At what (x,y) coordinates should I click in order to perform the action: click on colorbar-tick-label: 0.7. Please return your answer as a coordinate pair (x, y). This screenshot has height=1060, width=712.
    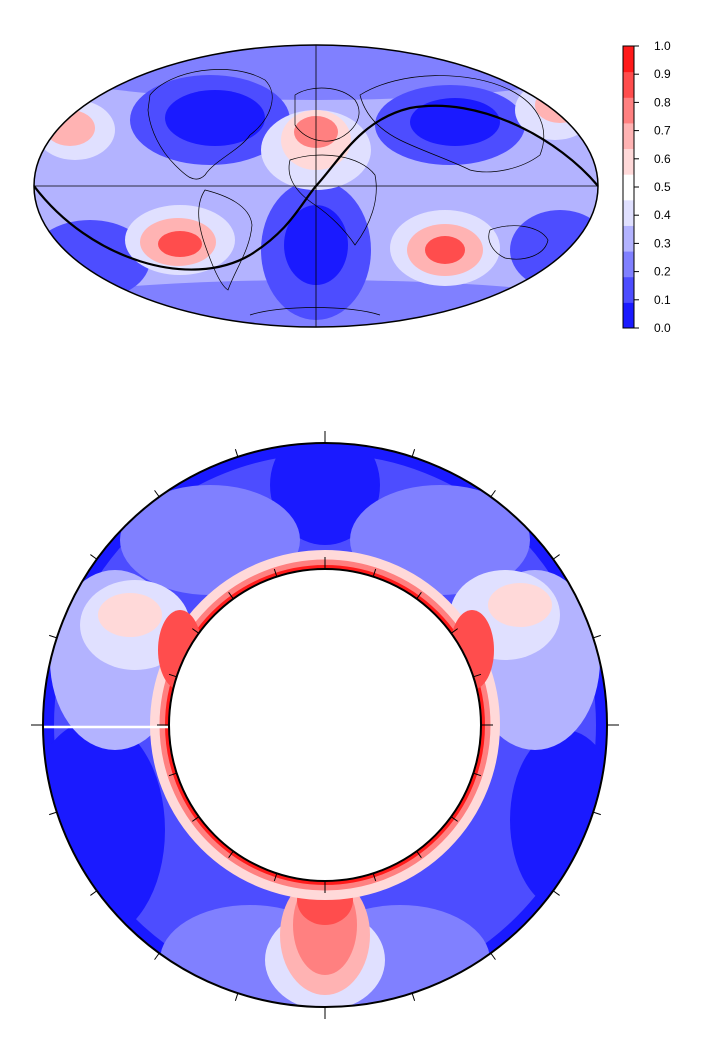
    Looking at the image, I should click on (662, 131).